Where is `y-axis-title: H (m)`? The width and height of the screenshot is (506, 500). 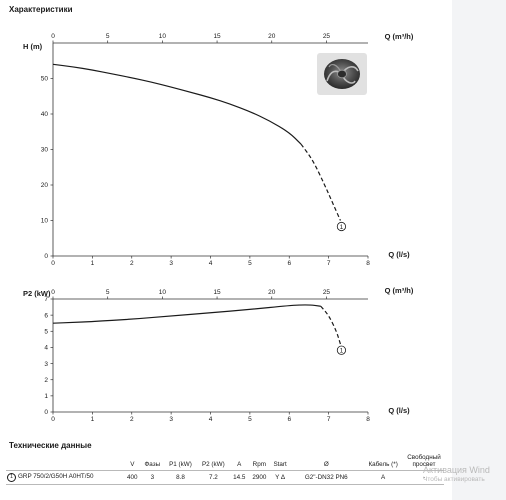 y-axis-title: H (m) is located at coordinates (33, 46).